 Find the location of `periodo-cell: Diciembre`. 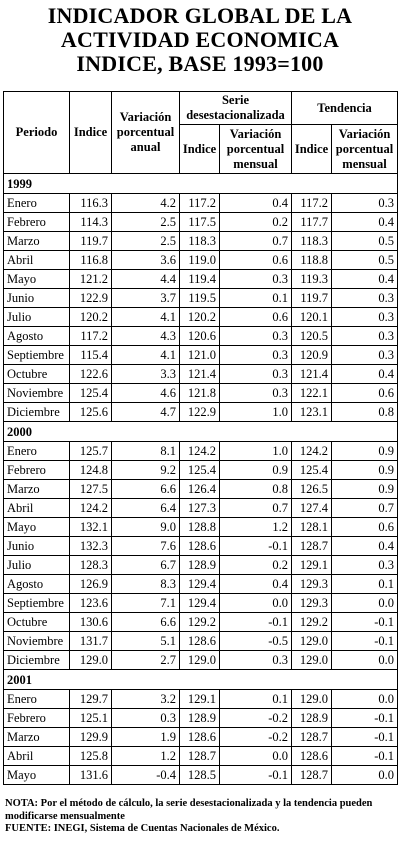

periodo-cell: Diciembre is located at coordinates (36, 412).